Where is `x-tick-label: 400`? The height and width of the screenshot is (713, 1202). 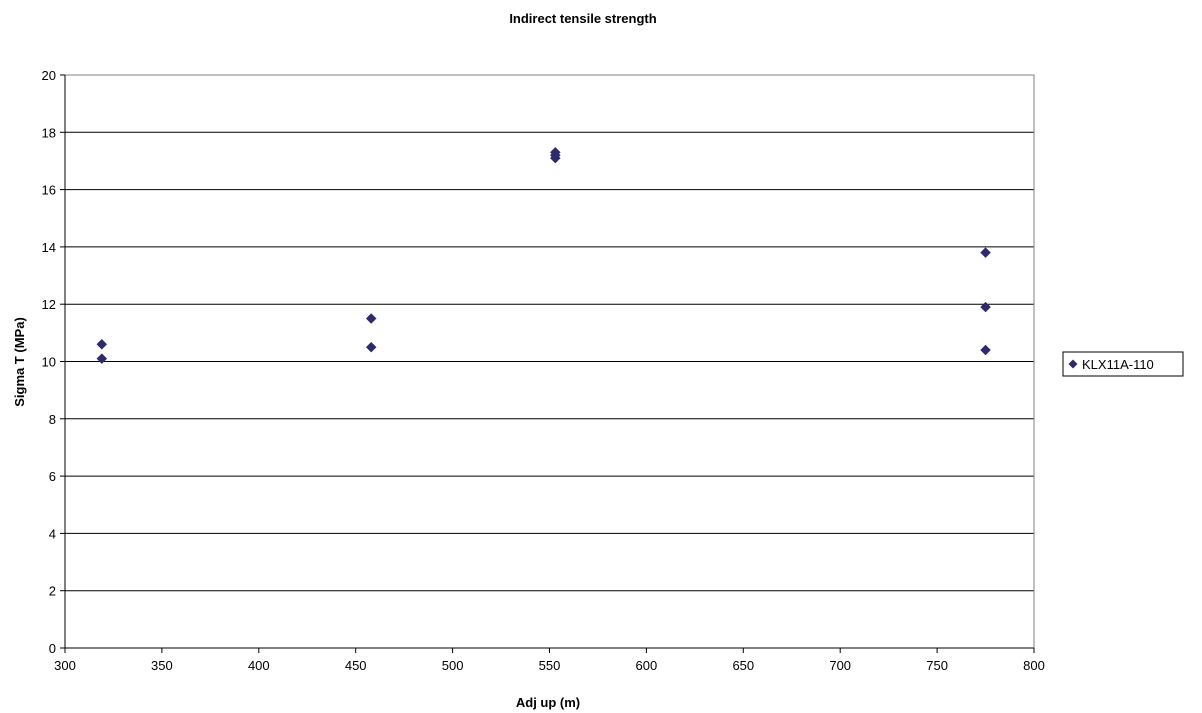
x-tick-label: 400 is located at coordinates (259, 665).